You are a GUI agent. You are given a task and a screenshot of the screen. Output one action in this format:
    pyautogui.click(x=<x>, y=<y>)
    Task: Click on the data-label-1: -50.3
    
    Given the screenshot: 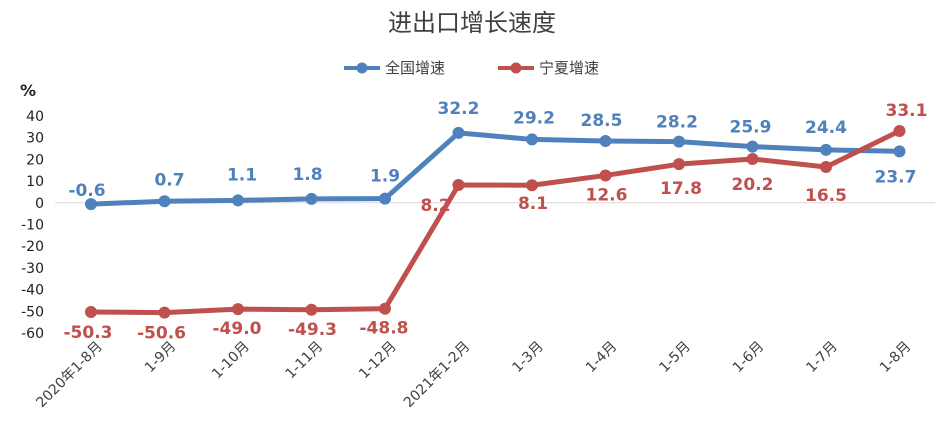 What is the action you would take?
    pyautogui.click(x=88, y=333)
    